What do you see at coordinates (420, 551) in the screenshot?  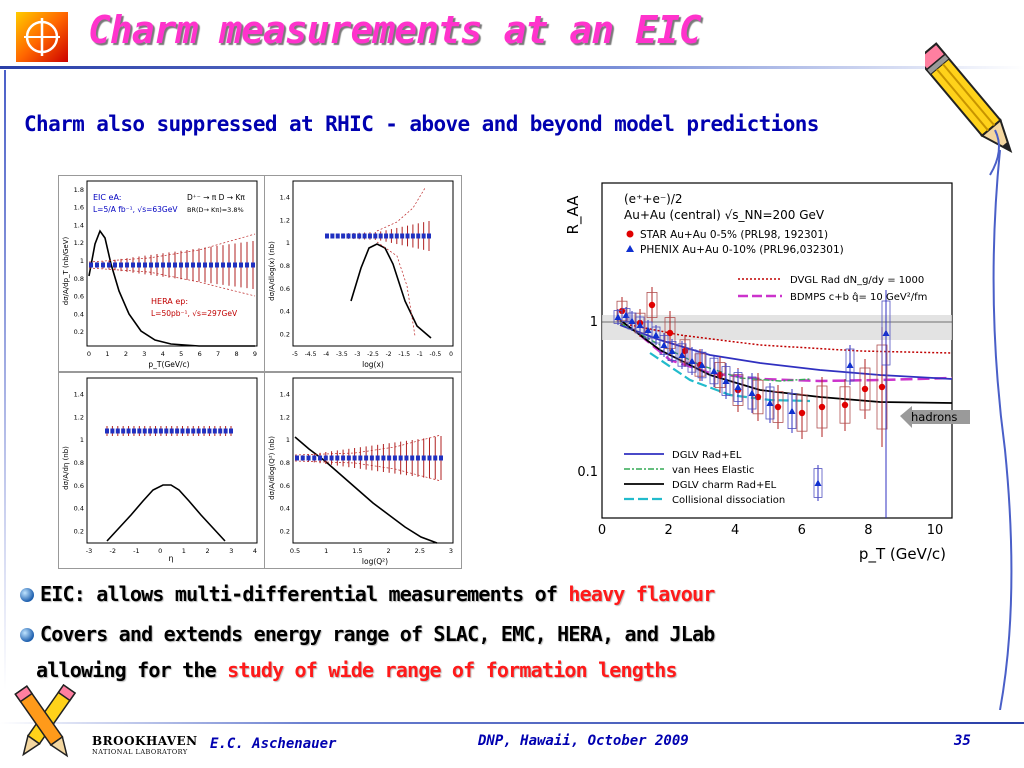 I see `x-tick-label: 2.5` at bounding box center [420, 551].